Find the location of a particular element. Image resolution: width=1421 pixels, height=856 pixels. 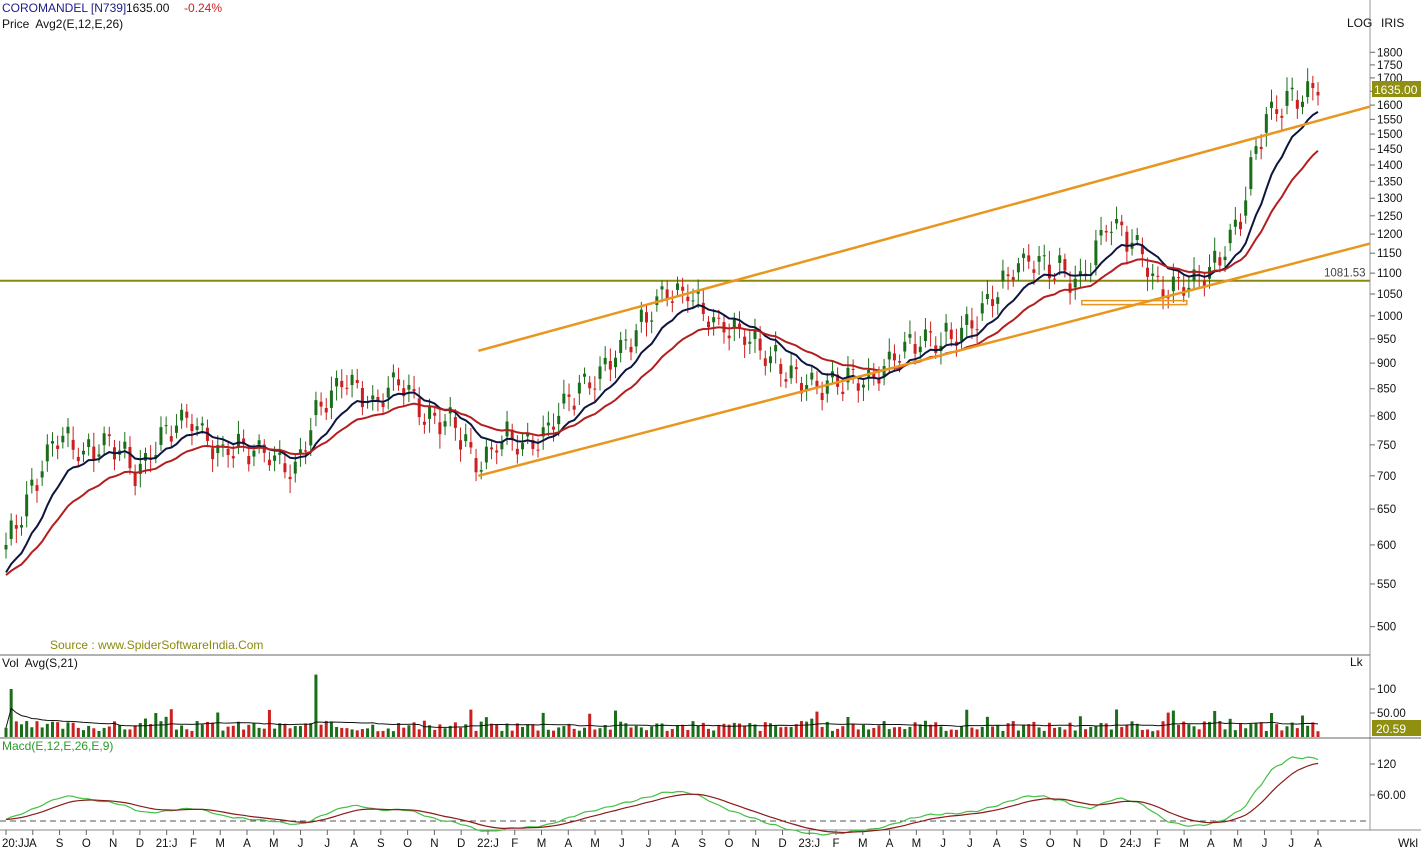

macd-line is located at coordinates (662, 796).